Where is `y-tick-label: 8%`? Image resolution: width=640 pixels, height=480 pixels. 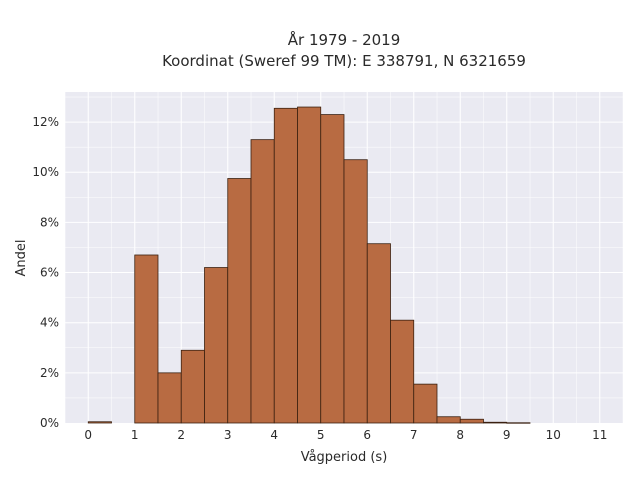
y-tick-label: 8% is located at coordinates (49, 222).